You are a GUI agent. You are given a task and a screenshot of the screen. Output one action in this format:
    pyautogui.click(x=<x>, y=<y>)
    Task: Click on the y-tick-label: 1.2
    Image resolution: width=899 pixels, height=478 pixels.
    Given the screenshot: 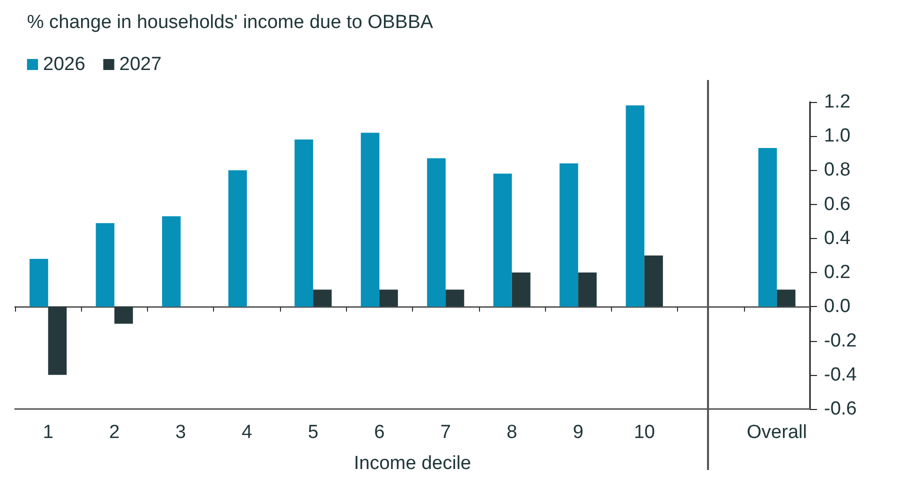 What is the action you would take?
    pyautogui.click(x=837, y=102)
    